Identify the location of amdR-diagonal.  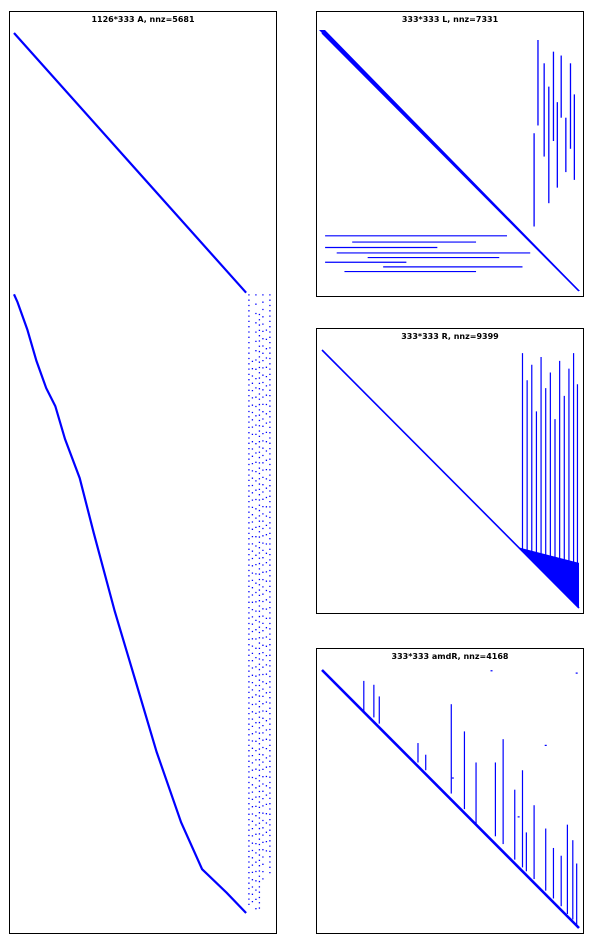
(450, 799).